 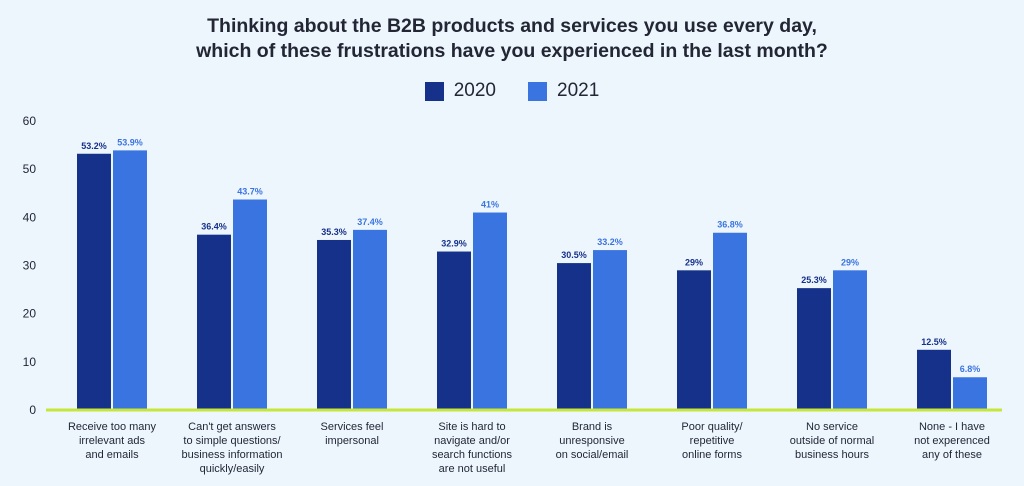 I want to click on category-label-4-line-1: unresponsive, so click(x=591, y=441).